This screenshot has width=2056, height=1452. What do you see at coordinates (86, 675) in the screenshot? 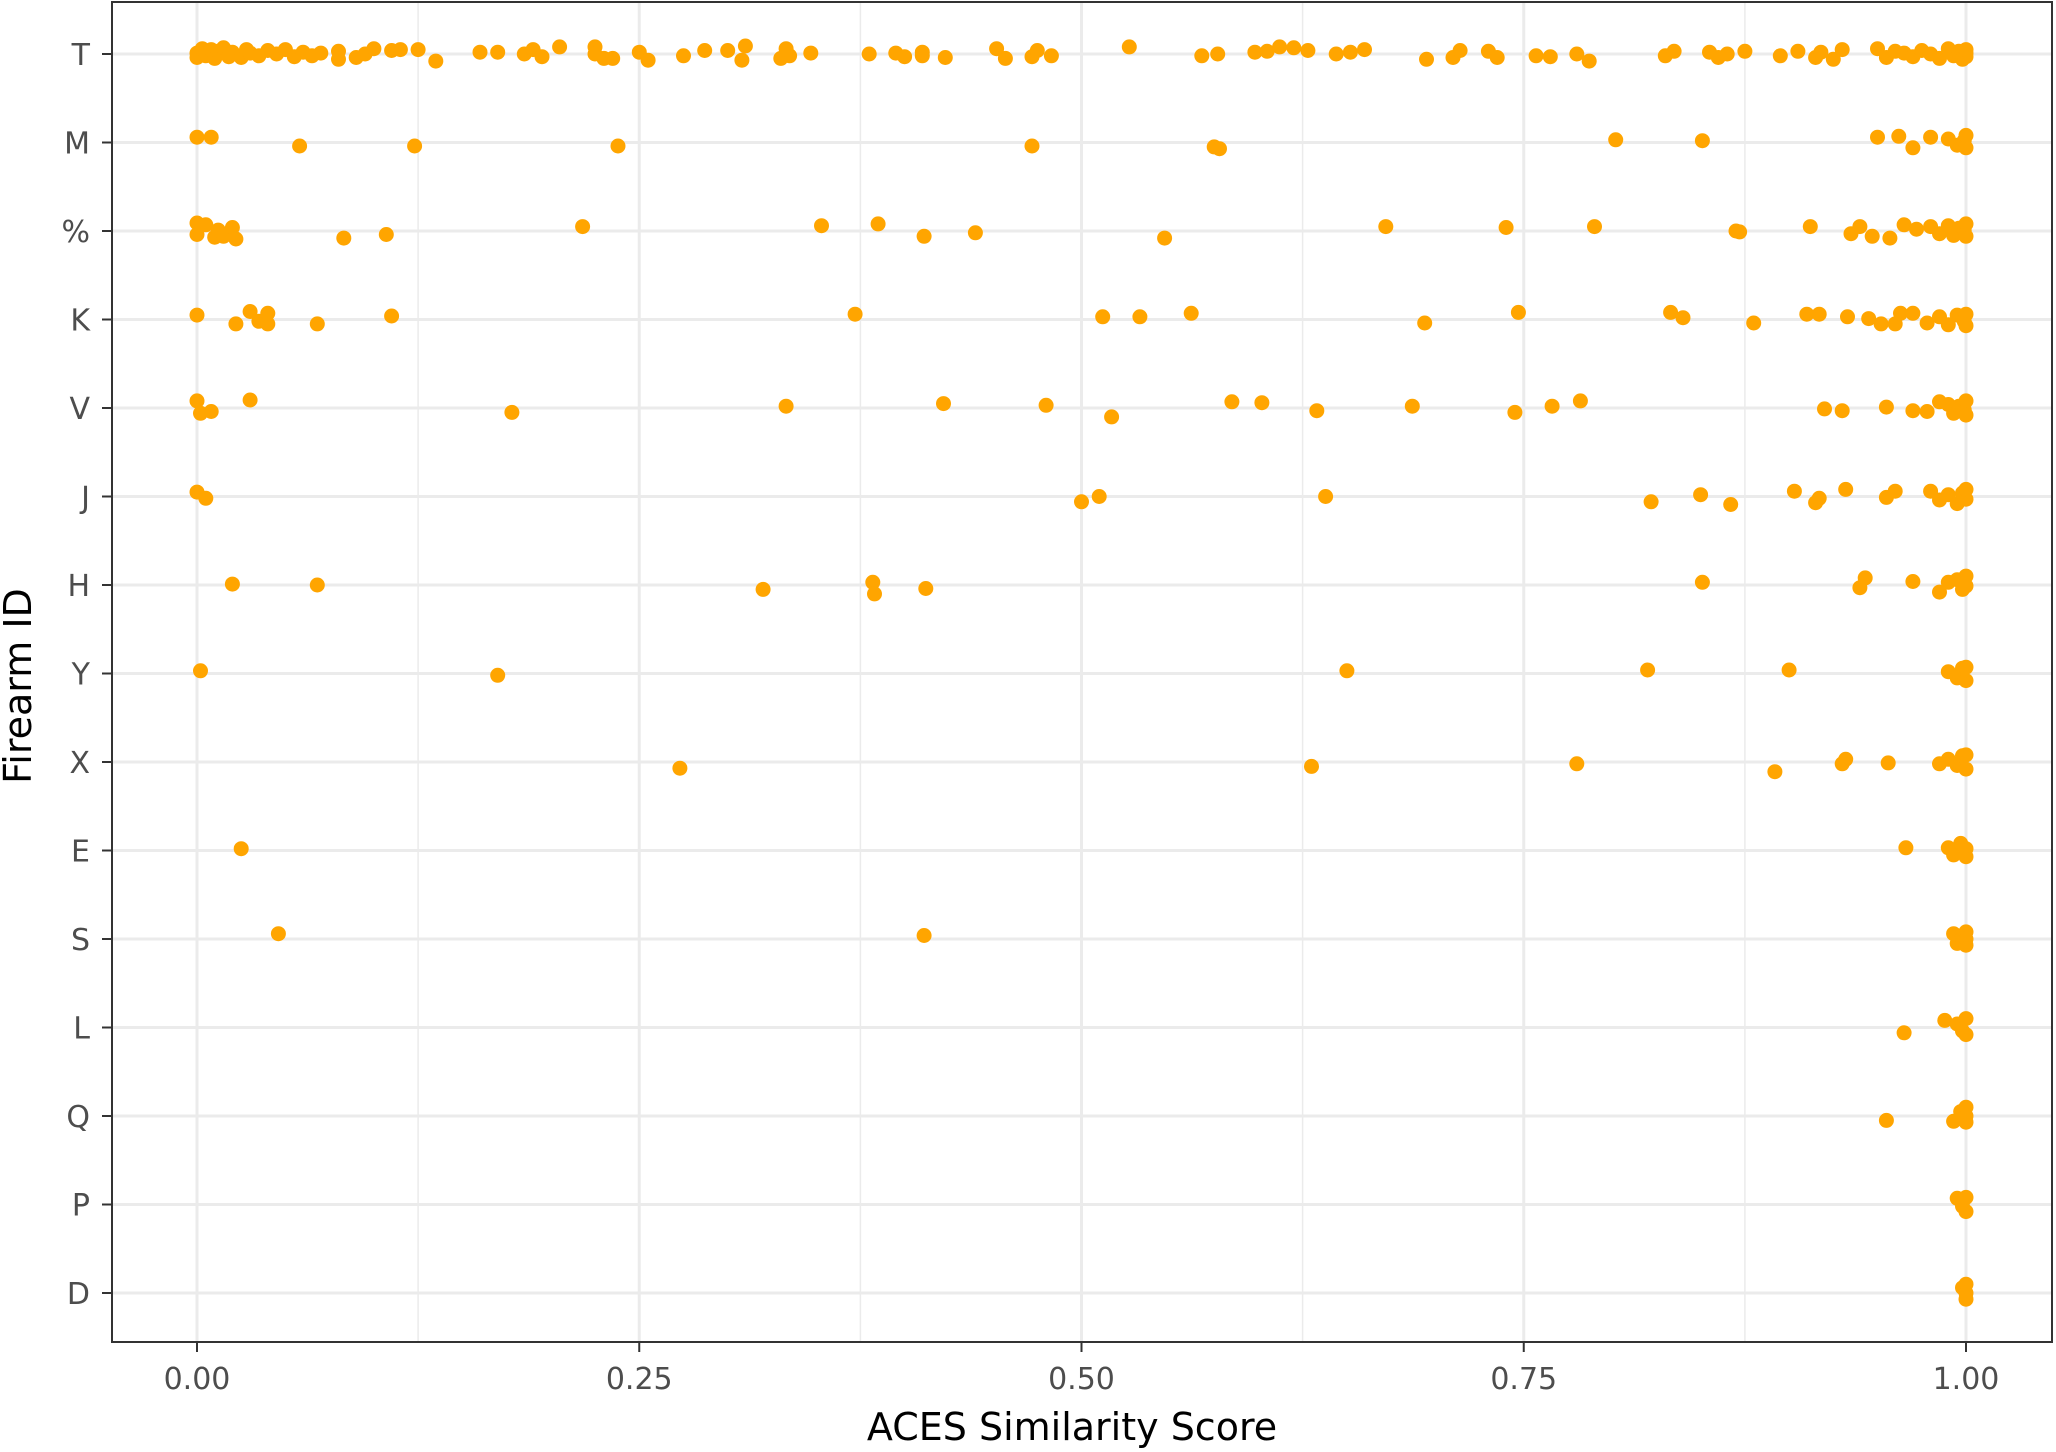
I see `y-axis: T M% K V J H Y X E S L Q P D` at bounding box center [86, 675].